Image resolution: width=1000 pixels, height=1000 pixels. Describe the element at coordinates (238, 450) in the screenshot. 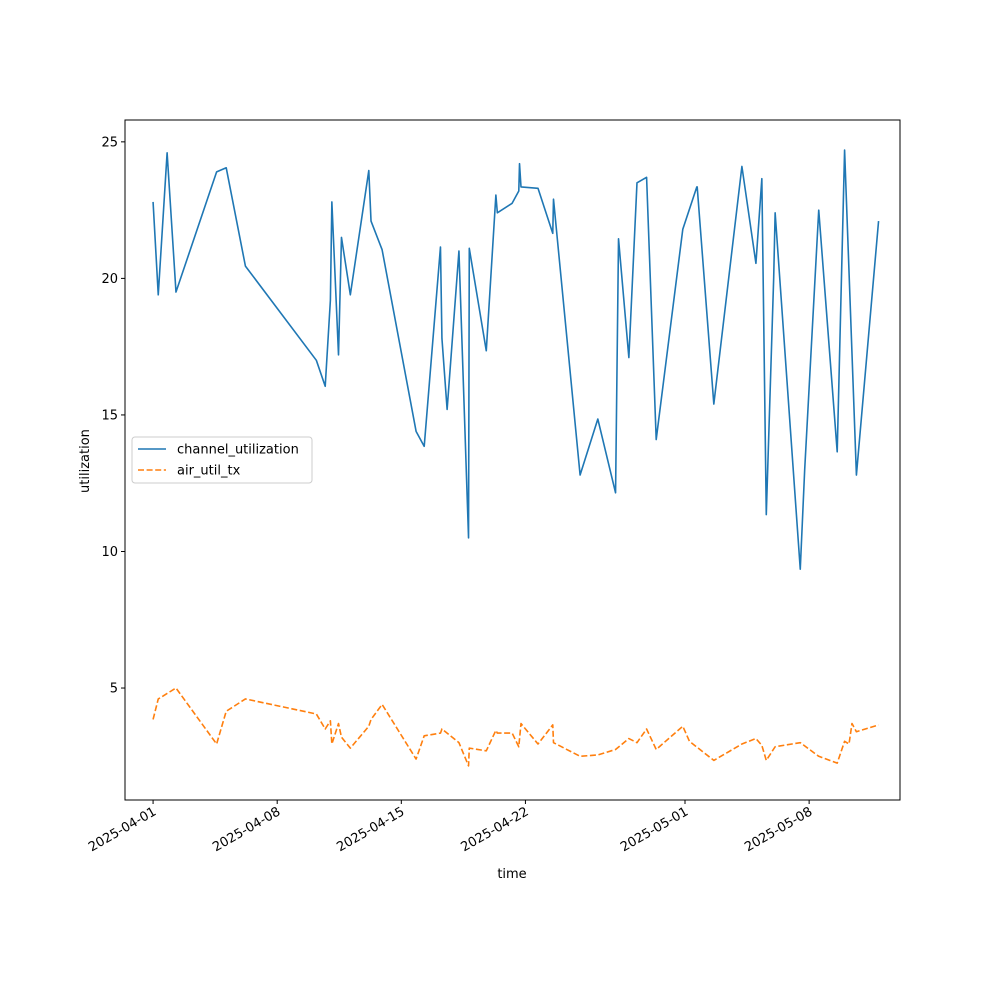

I see `legend-label: channel_utilization` at that location.